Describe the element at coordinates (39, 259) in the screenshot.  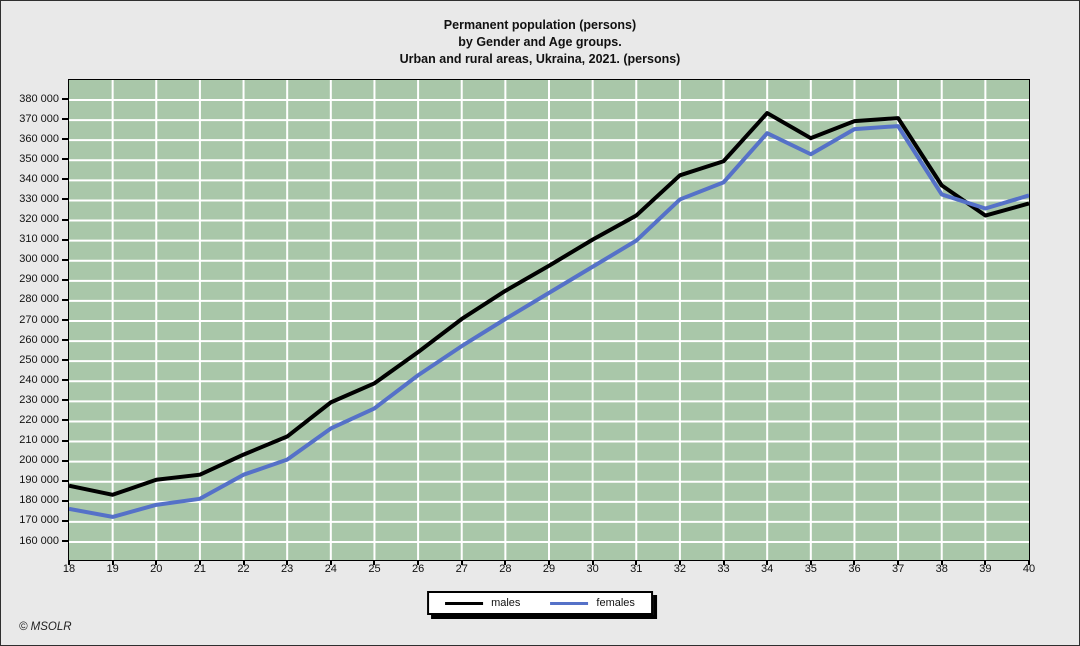
I see `y-axis-label: 300 000` at that location.